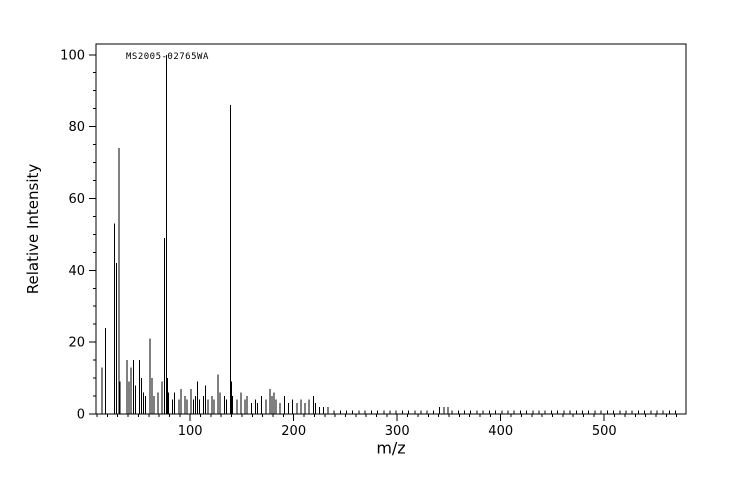 The image size is (744, 500). What do you see at coordinates (500, 431) in the screenshot?
I see `tick-label: 400` at bounding box center [500, 431].